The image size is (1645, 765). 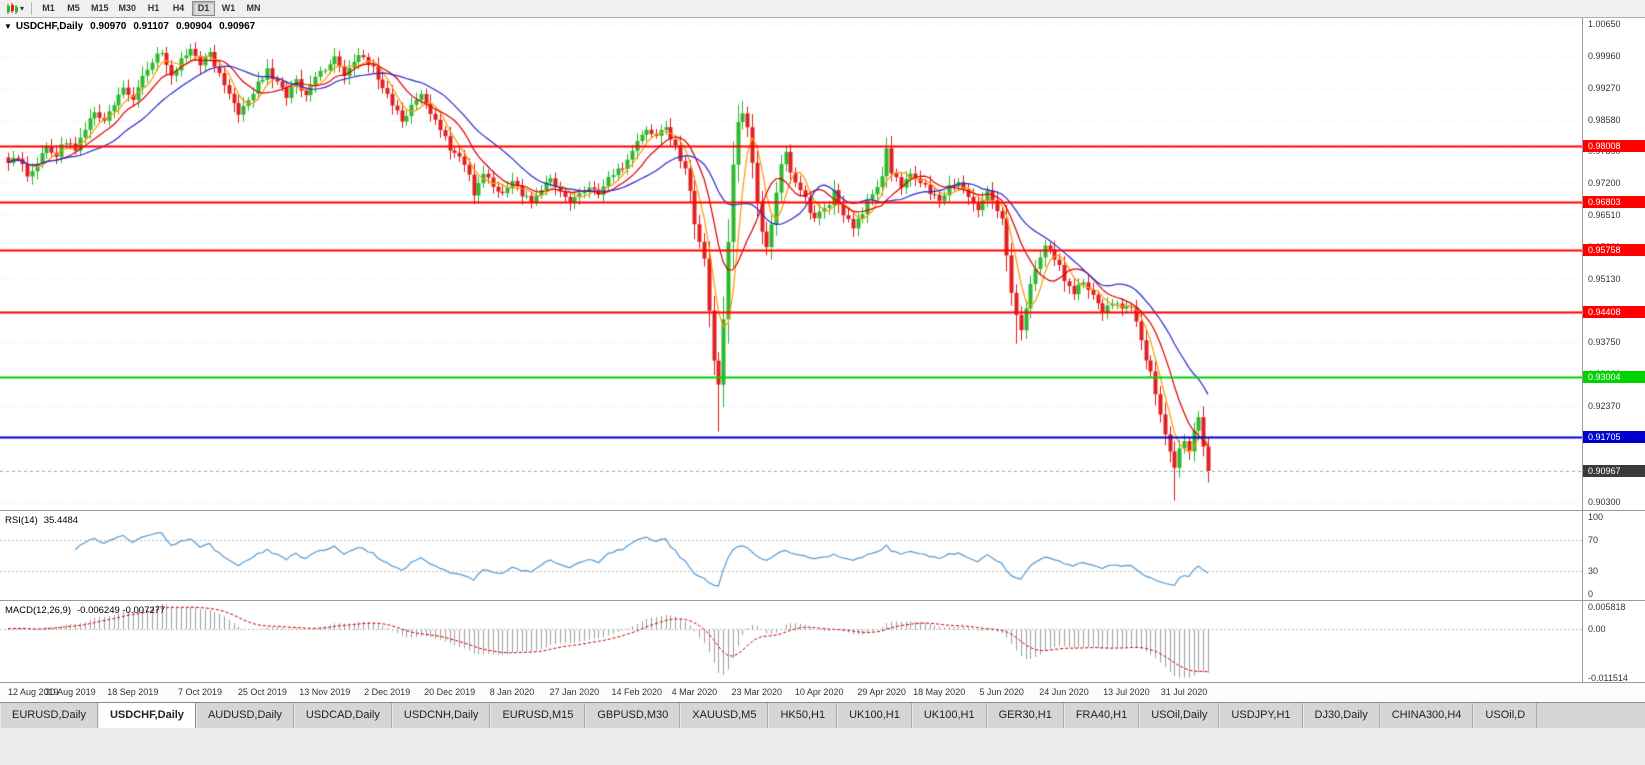 I want to click on timeframe-button-m1: M1, so click(x=48, y=8).